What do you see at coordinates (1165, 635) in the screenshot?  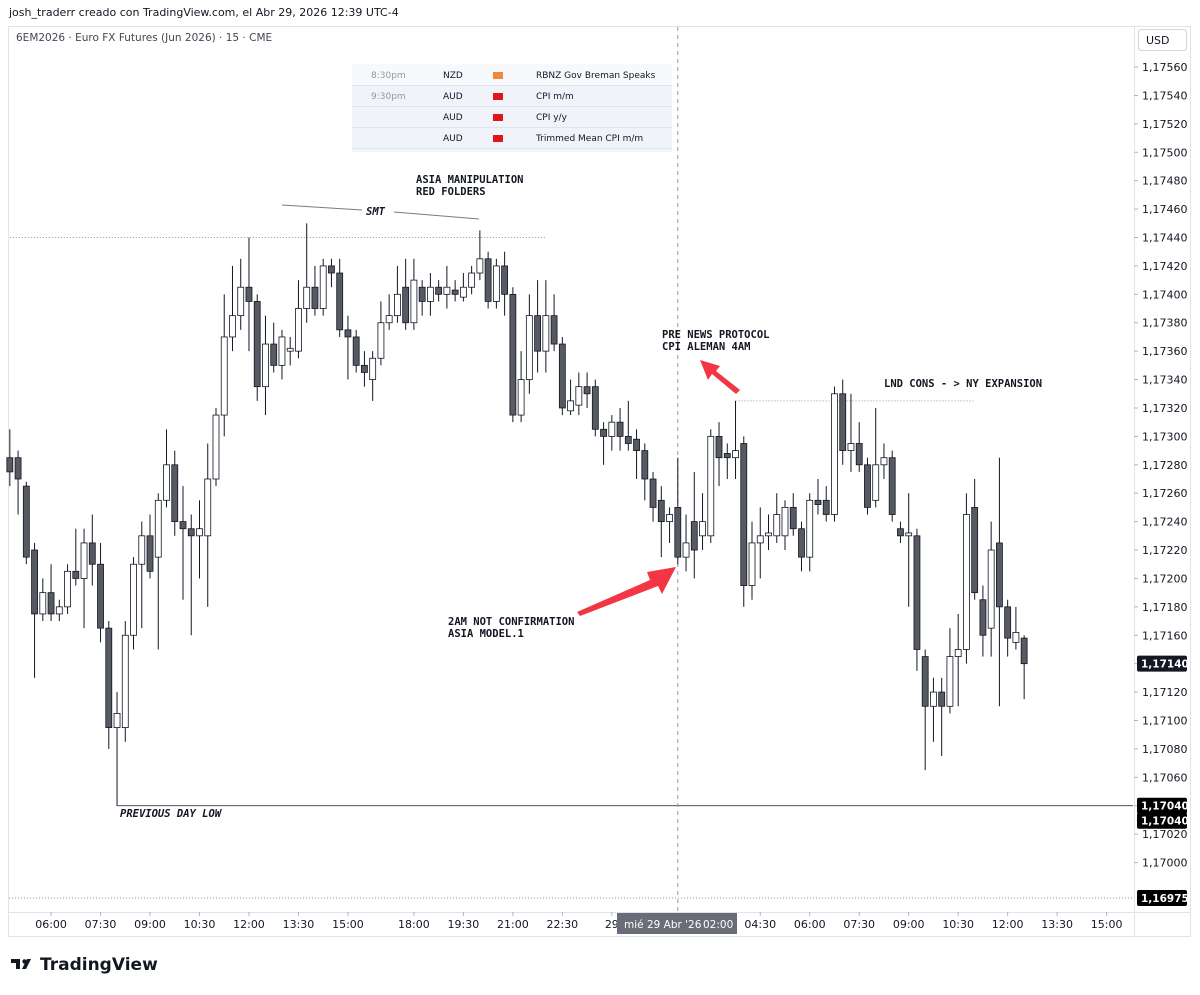 I see `y-tick-label: 1,17160` at bounding box center [1165, 635].